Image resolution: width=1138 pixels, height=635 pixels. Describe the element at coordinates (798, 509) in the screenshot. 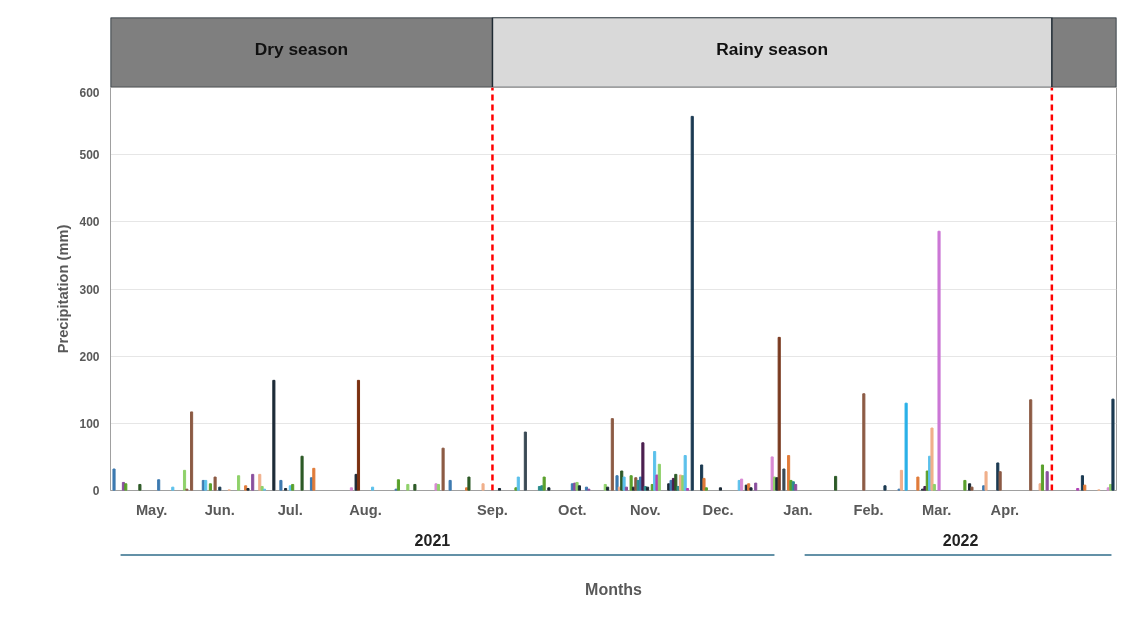

I see `x-tick-label: Jan.` at that location.